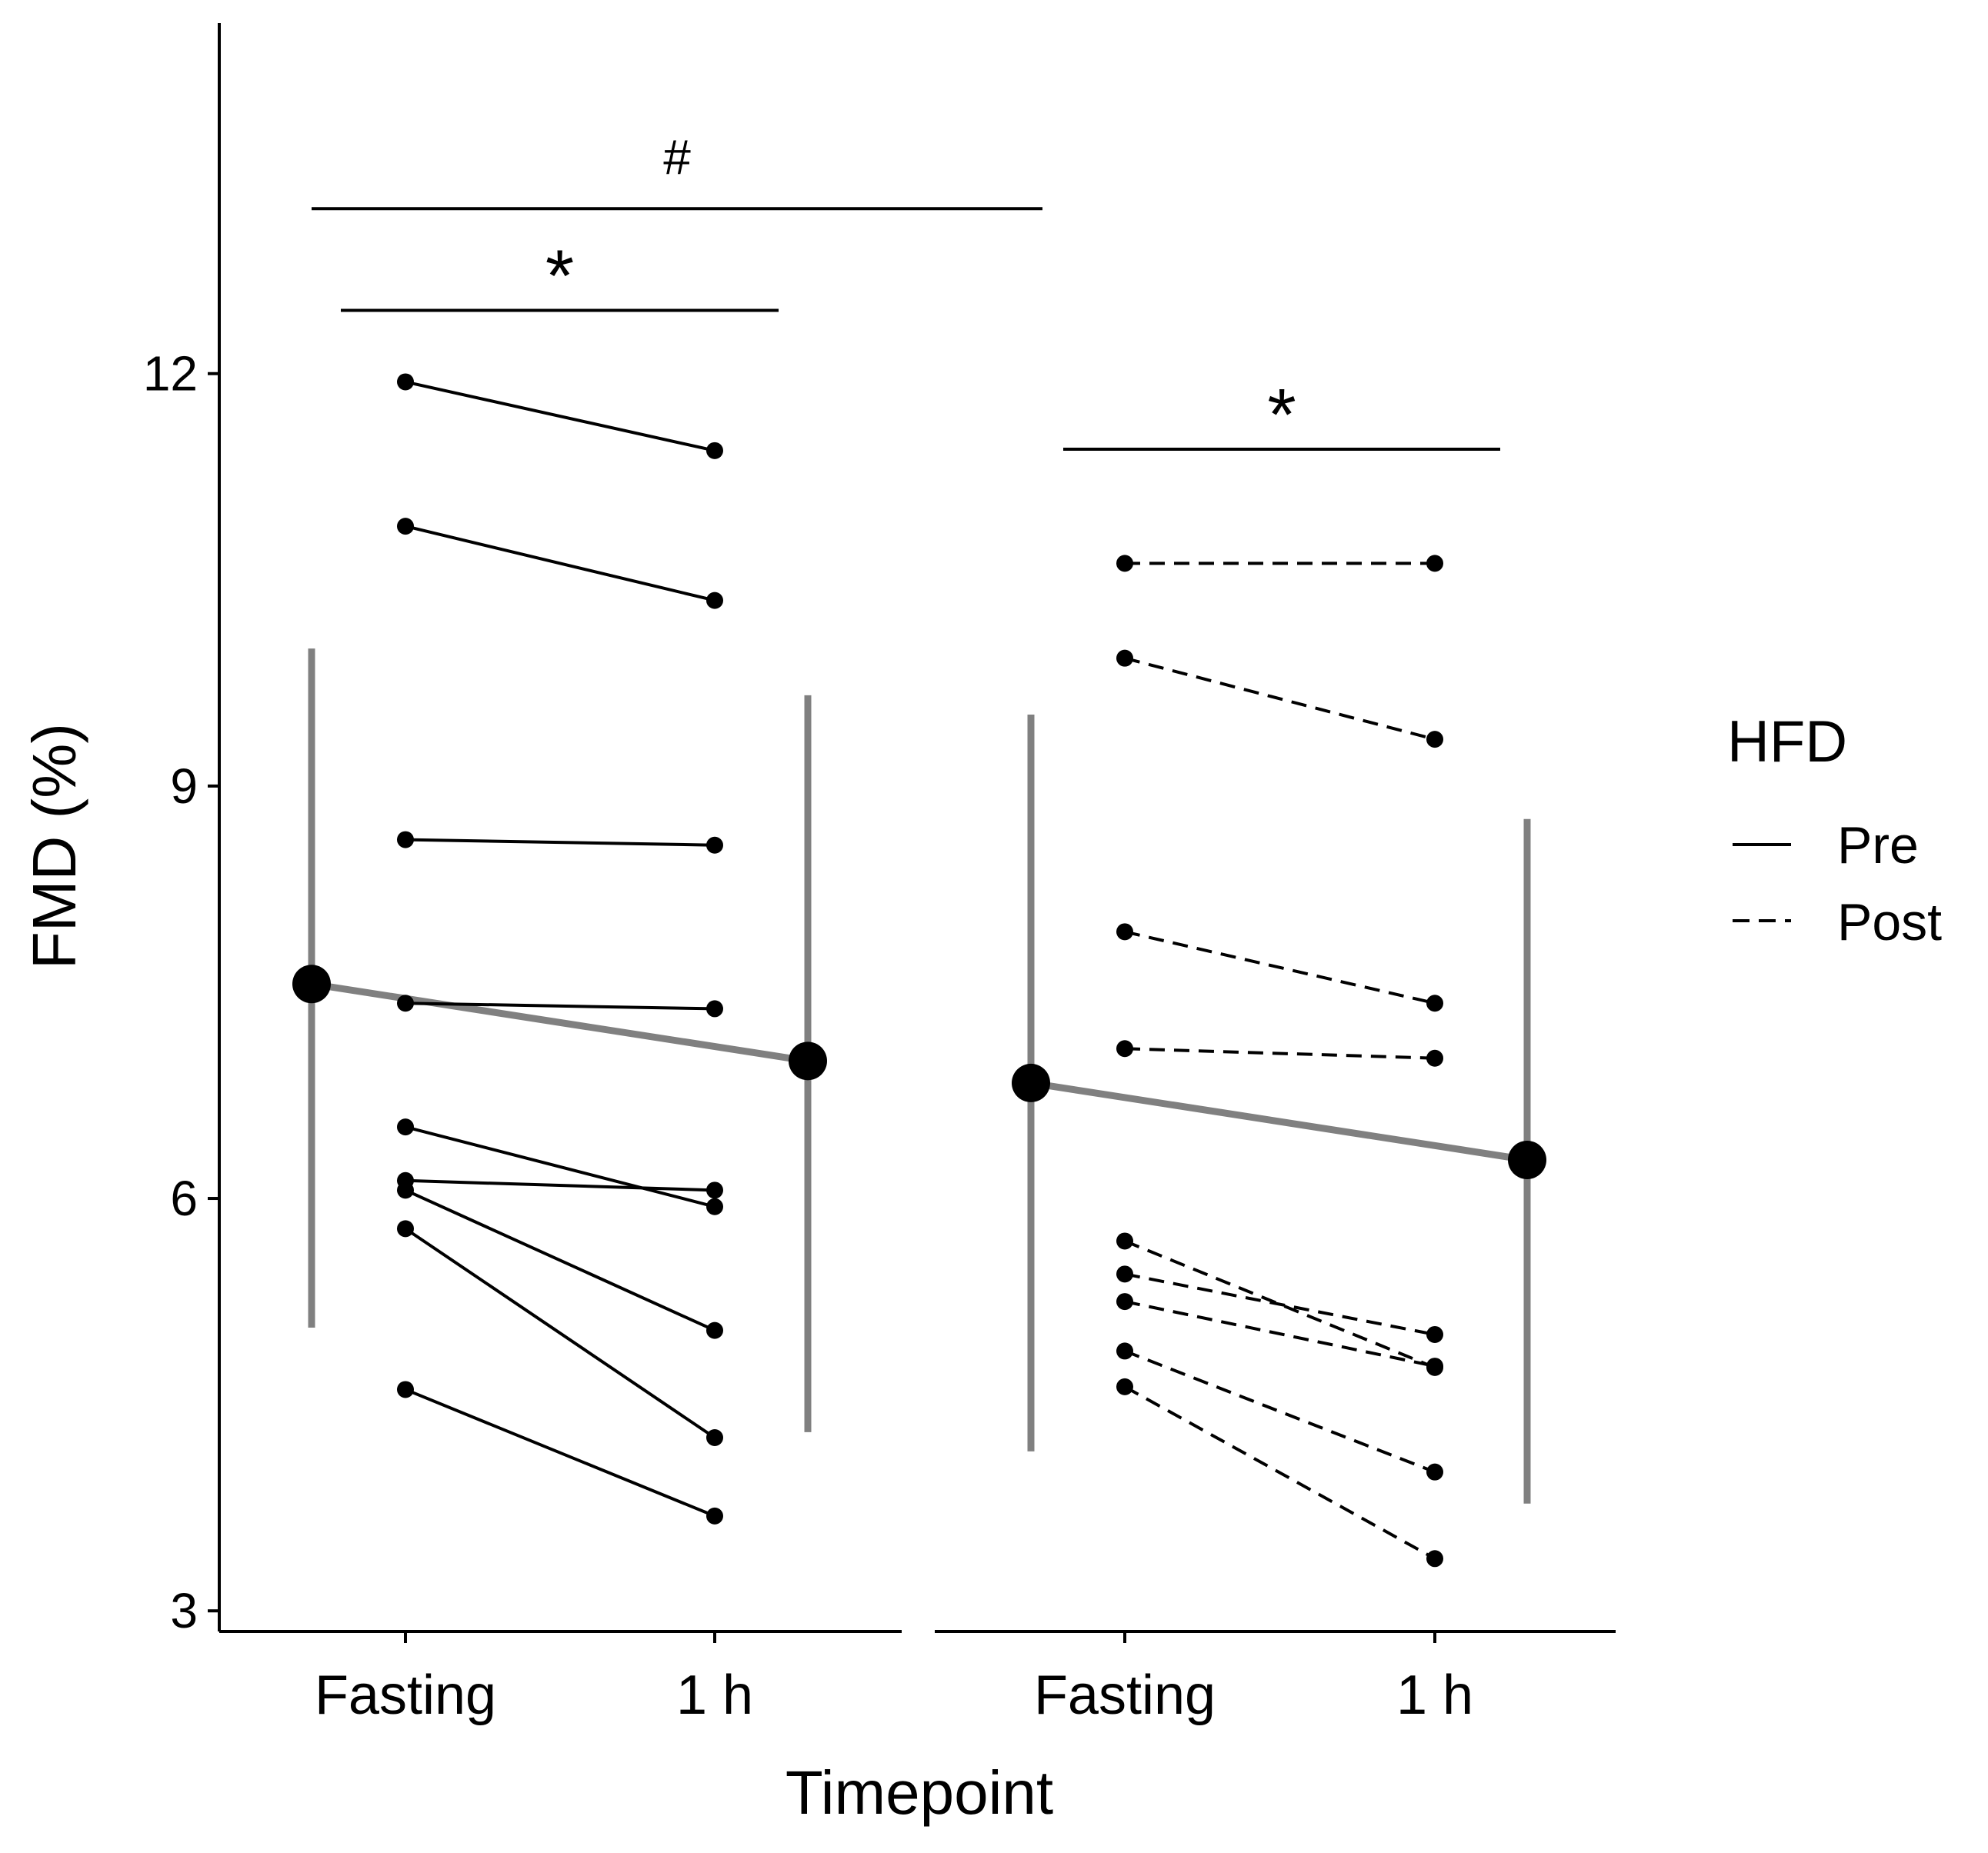  I want to click on significance-label: #, so click(677, 157).